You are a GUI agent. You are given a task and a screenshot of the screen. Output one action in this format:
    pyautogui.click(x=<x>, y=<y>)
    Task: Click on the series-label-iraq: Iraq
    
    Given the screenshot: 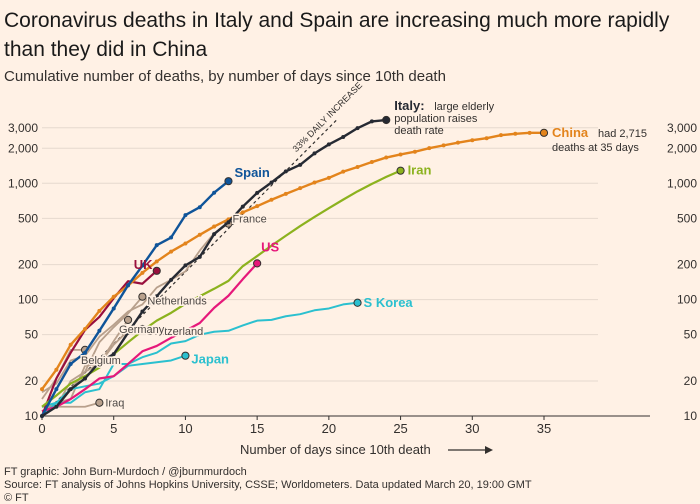 What is the action you would take?
    pyautogui.click(x=114, y=404)
    